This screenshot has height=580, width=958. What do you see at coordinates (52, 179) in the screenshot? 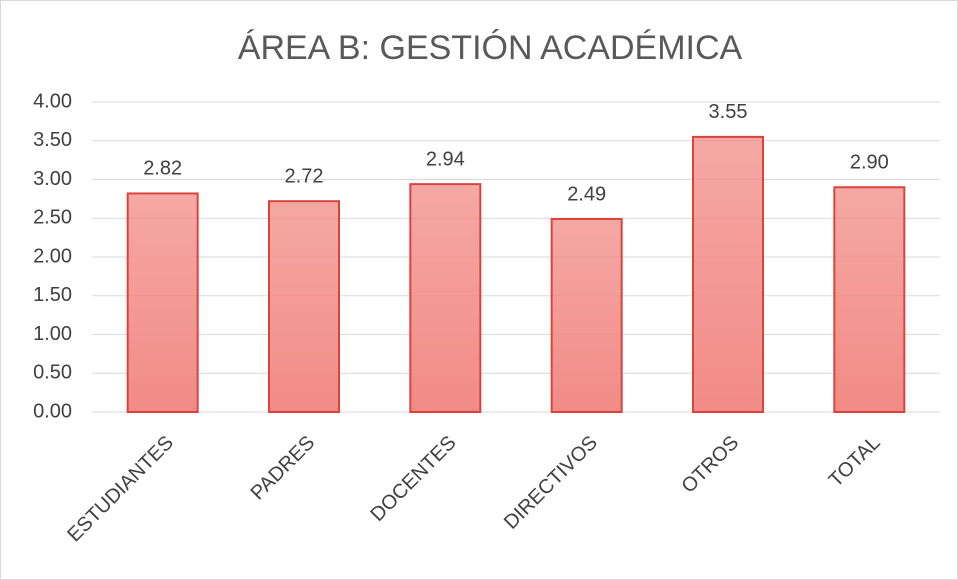
I see `y-tick-label: 3.00` at bounding box center [52, 179].